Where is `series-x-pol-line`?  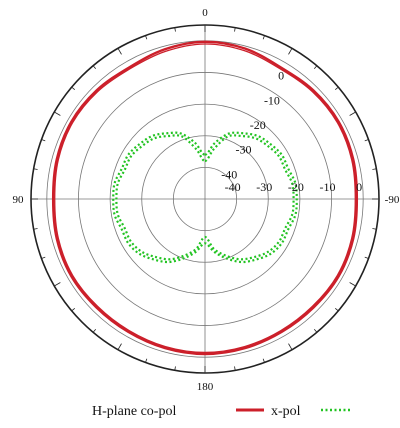 series-x-pol-line is located at coordinates (205, 197).